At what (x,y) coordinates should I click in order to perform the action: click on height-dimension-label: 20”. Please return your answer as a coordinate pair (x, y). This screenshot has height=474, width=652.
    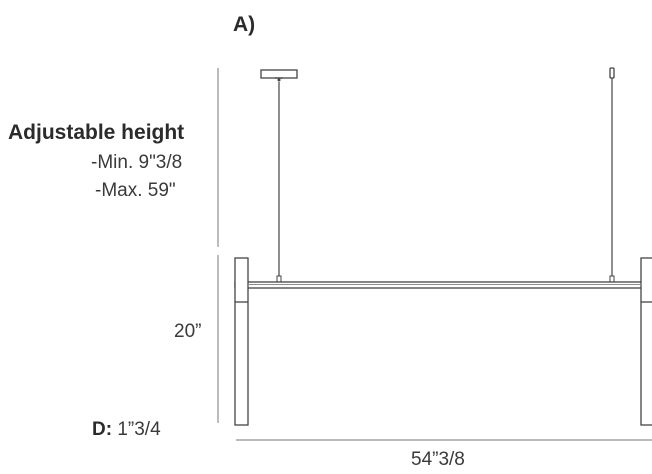
    Looking at the image, I should click on (188, 331).